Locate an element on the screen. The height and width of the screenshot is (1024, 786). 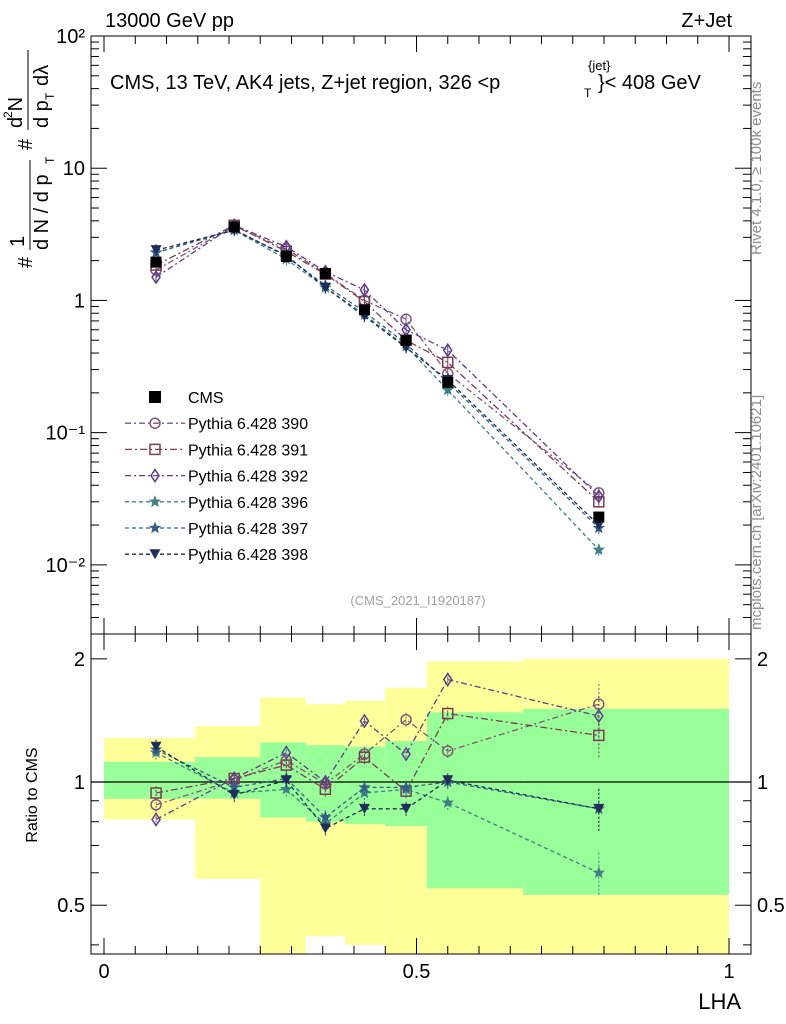
legend-label: Pythia 6.428 390 is located at coordinates (248, 424).